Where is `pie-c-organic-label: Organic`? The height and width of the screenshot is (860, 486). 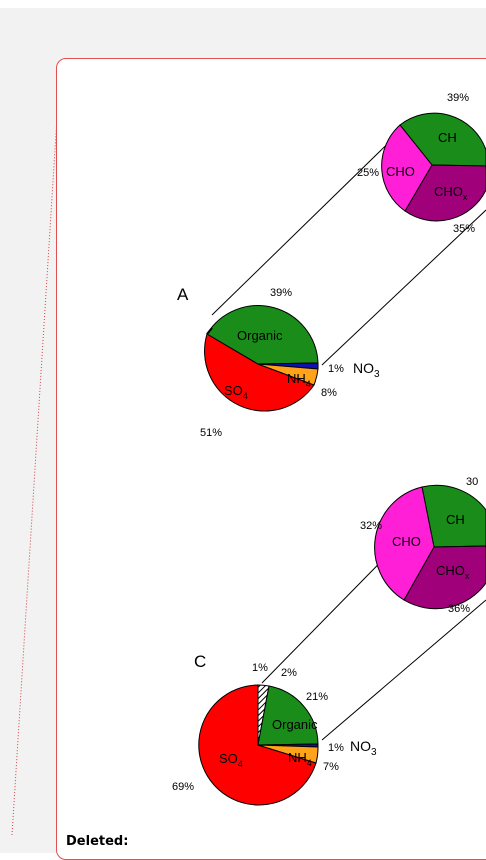 pie-c-organic-label: Organic is located at coordinates (295, 724).